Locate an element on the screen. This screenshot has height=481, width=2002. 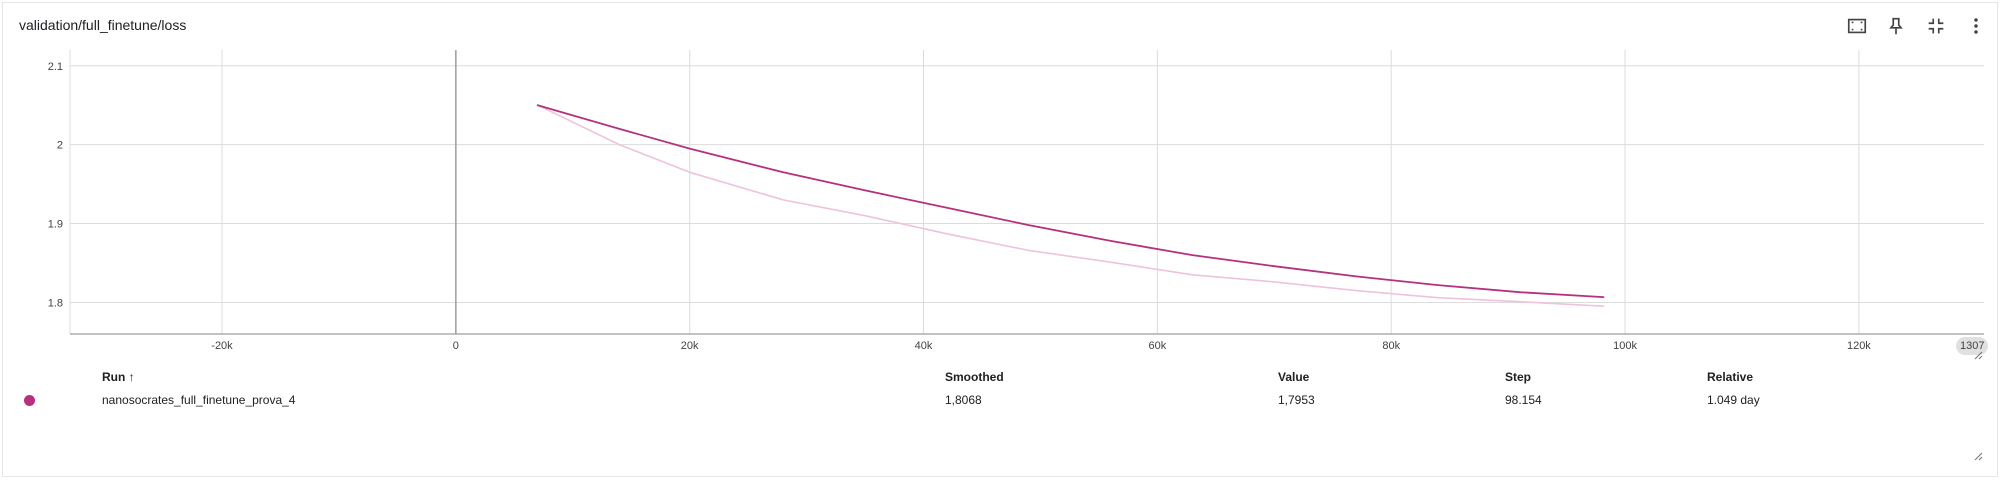
column-header-relative: Relative is located at coordinates (1730, 377).